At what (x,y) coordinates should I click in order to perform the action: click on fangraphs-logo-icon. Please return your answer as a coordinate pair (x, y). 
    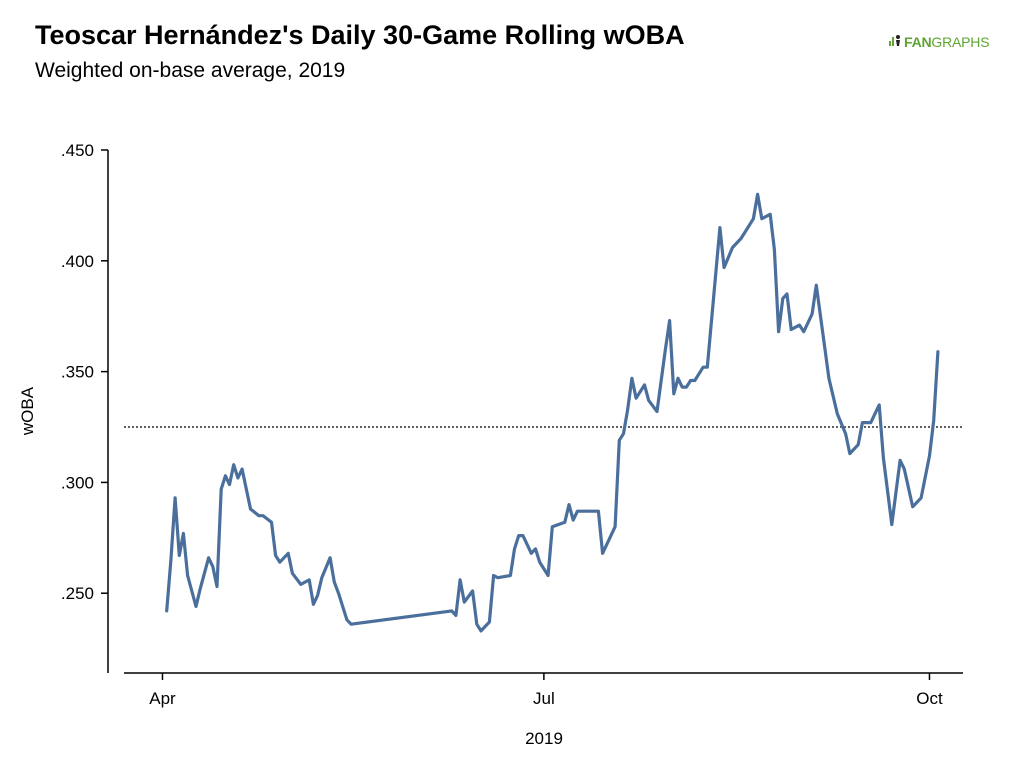
    Looking at the image, I should click on (895, 41).